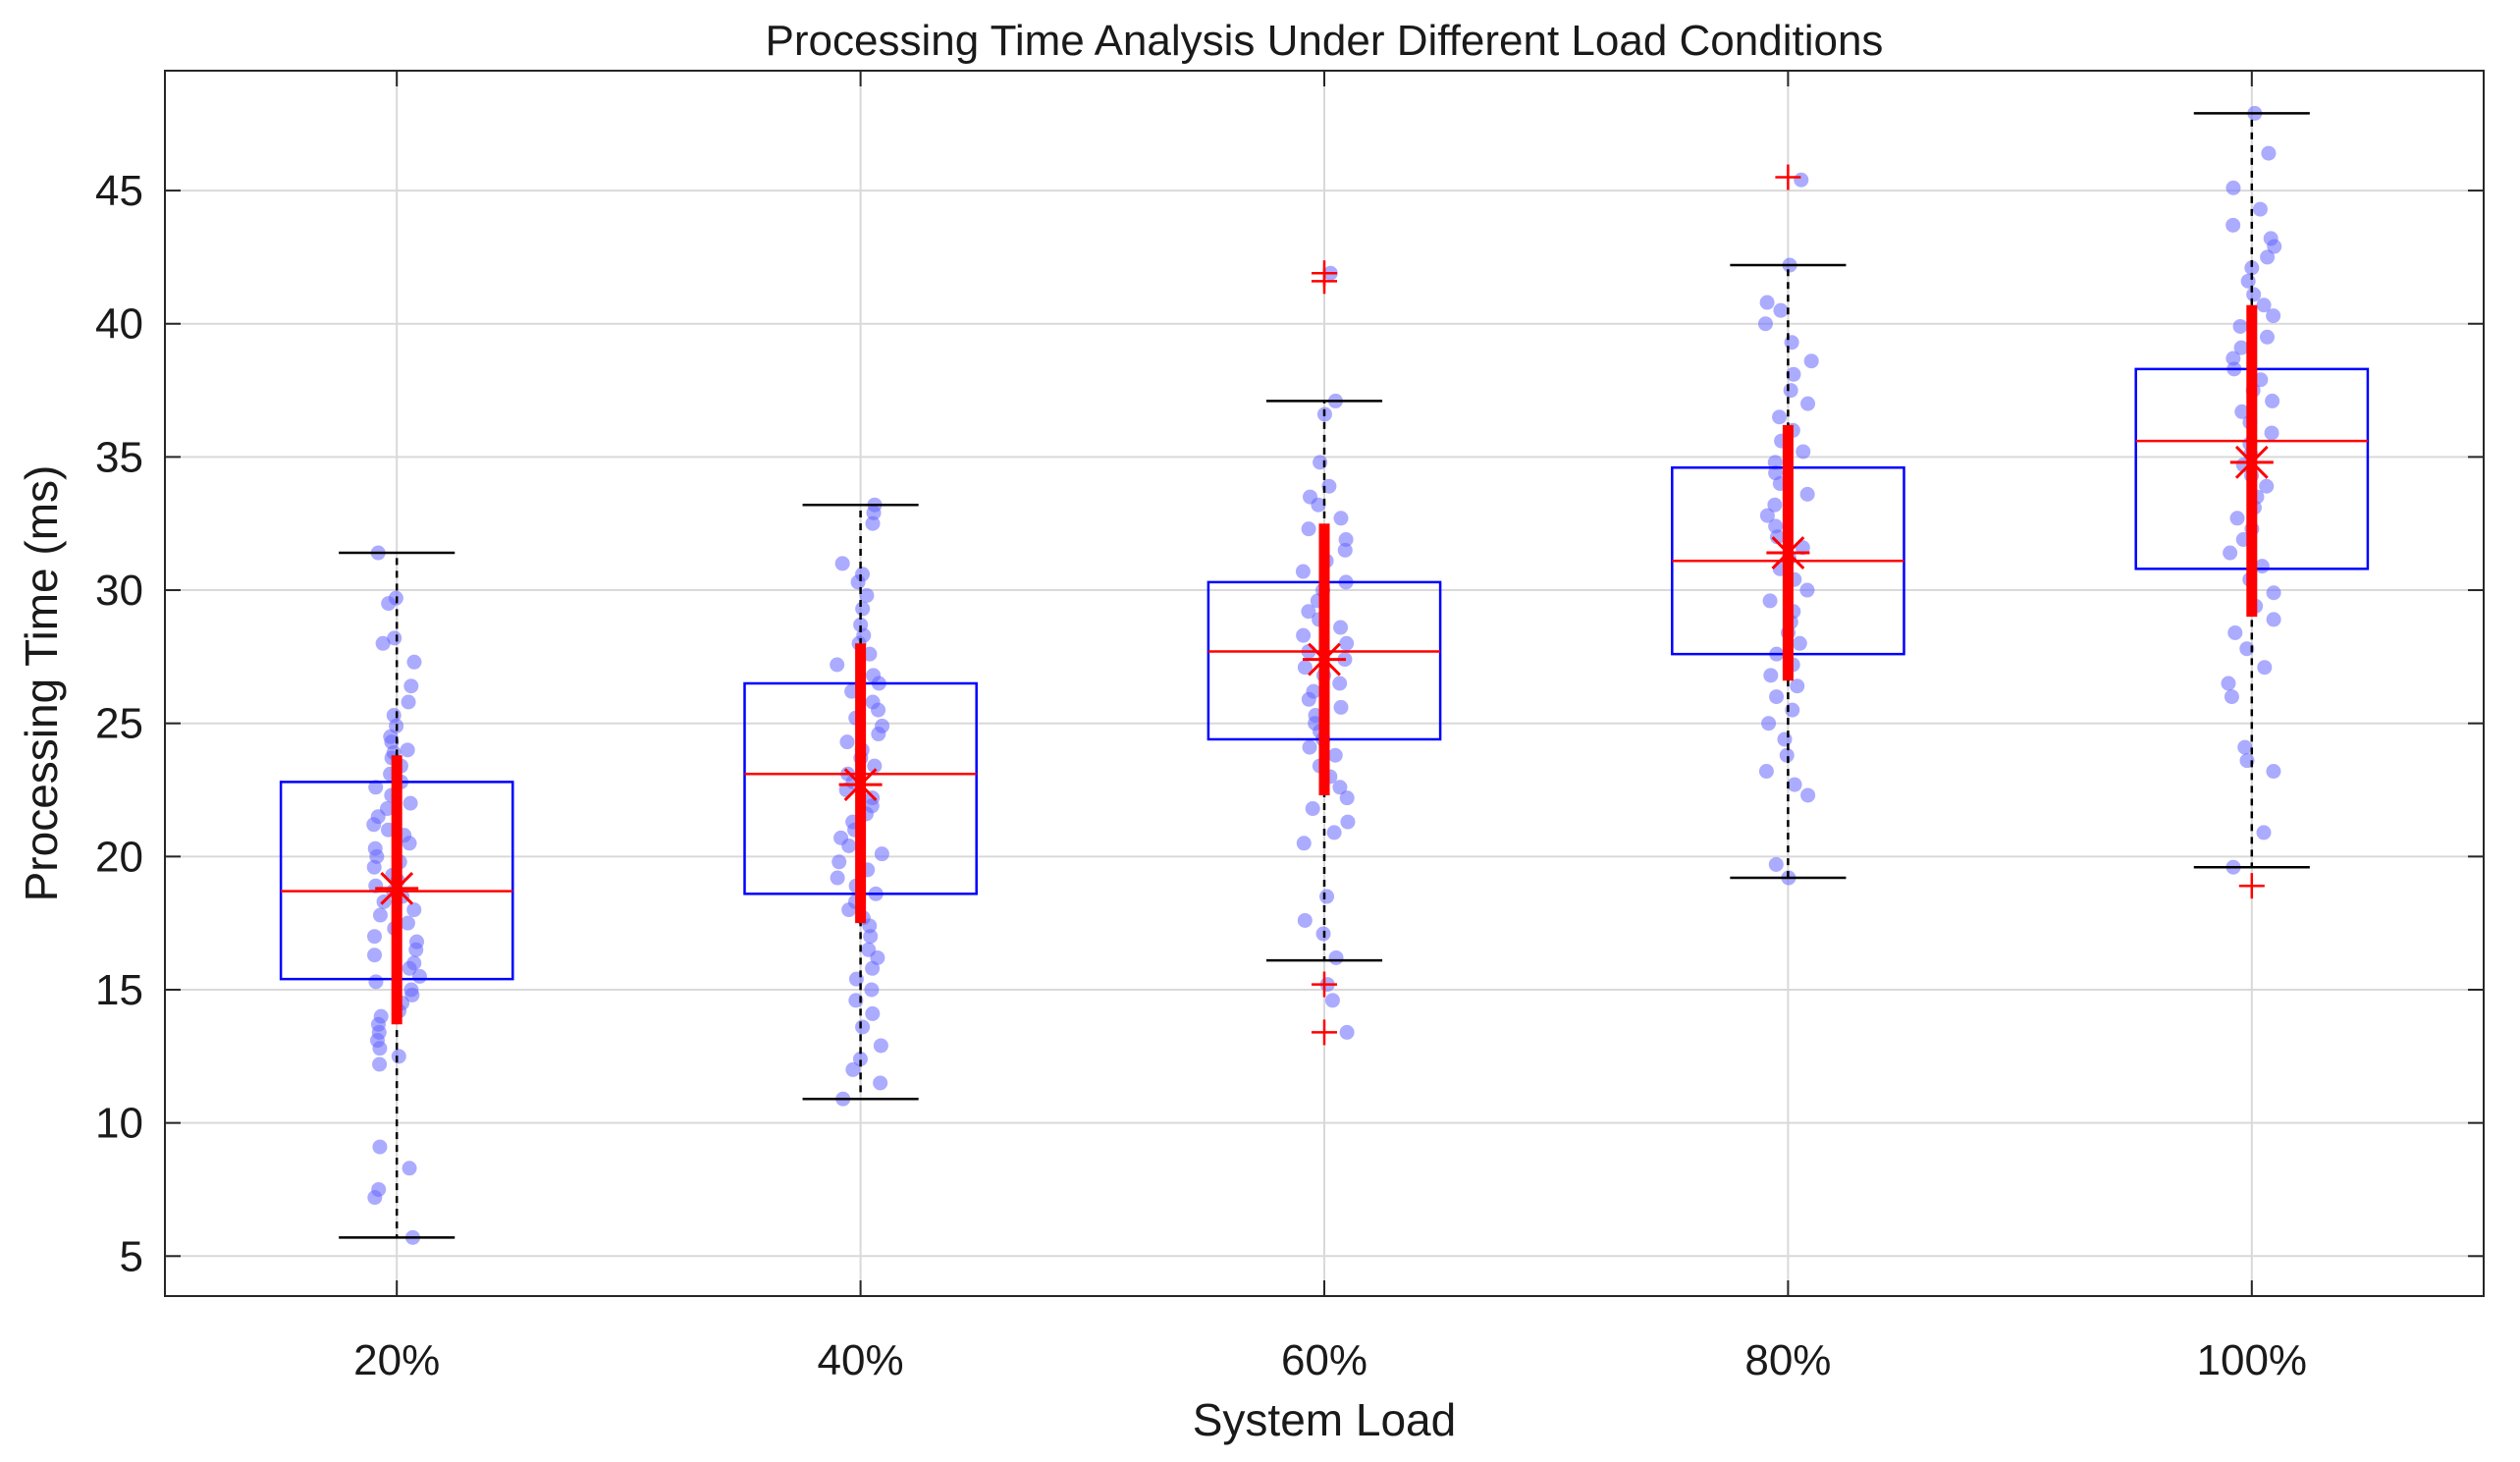 The height and width of the screenshot is (1462, 2520). Describe the element at coordinates (119, 1124) in the screenshot. I see `y-tick-label: 10` at that location.